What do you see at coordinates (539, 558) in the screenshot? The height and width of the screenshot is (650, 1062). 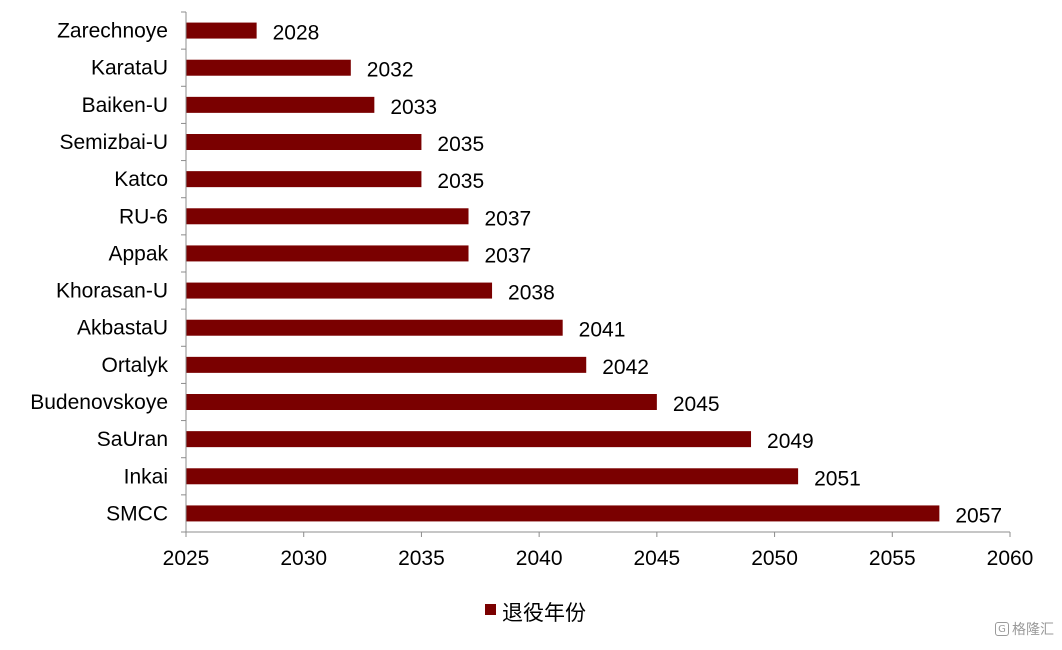 I see `x-tick-label: 2040` at bounding box center [539, 558].